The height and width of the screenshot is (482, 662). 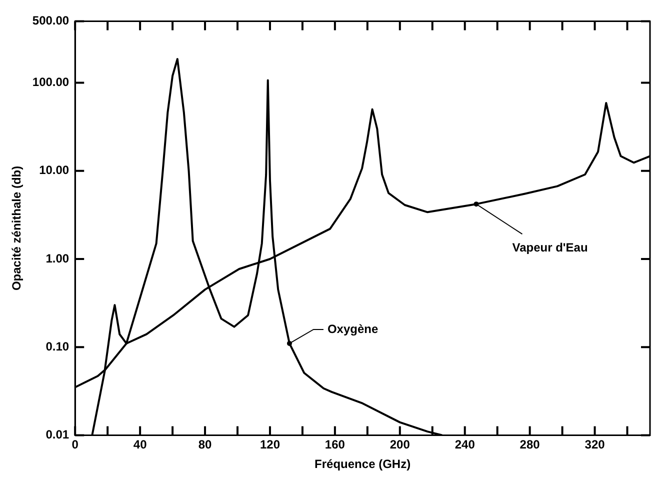 What do you see at coordinates (530, 445) in the screenshot?
I see `x-tick-label: 280` at bounding box center [530, 445].